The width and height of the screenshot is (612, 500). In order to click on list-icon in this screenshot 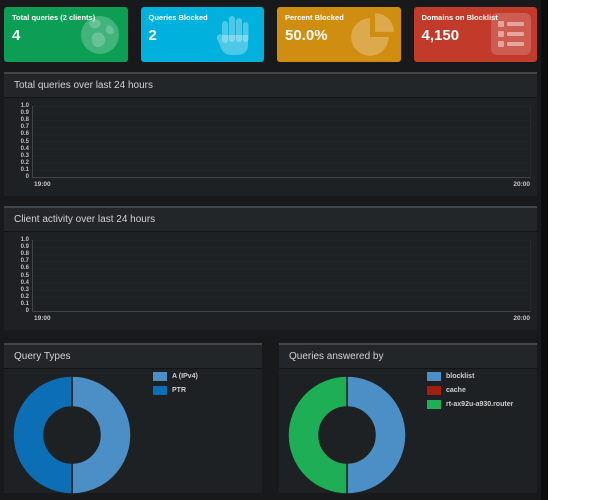, I will do `click(510, 36)`.